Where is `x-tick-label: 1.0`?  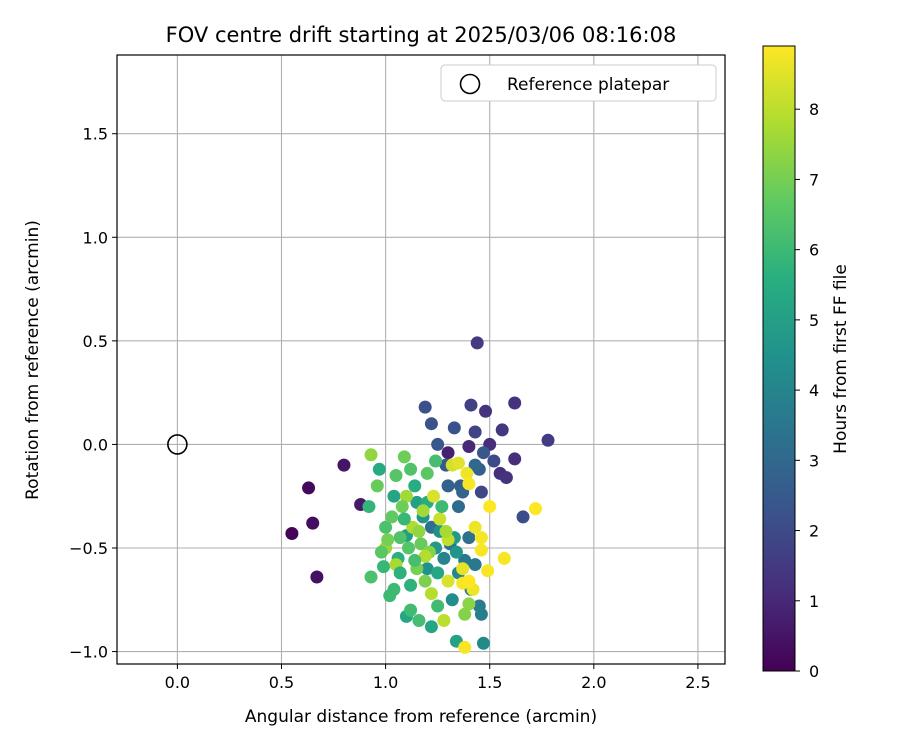 x-tick-label: 1.0 is located at coordinates (385, 682).